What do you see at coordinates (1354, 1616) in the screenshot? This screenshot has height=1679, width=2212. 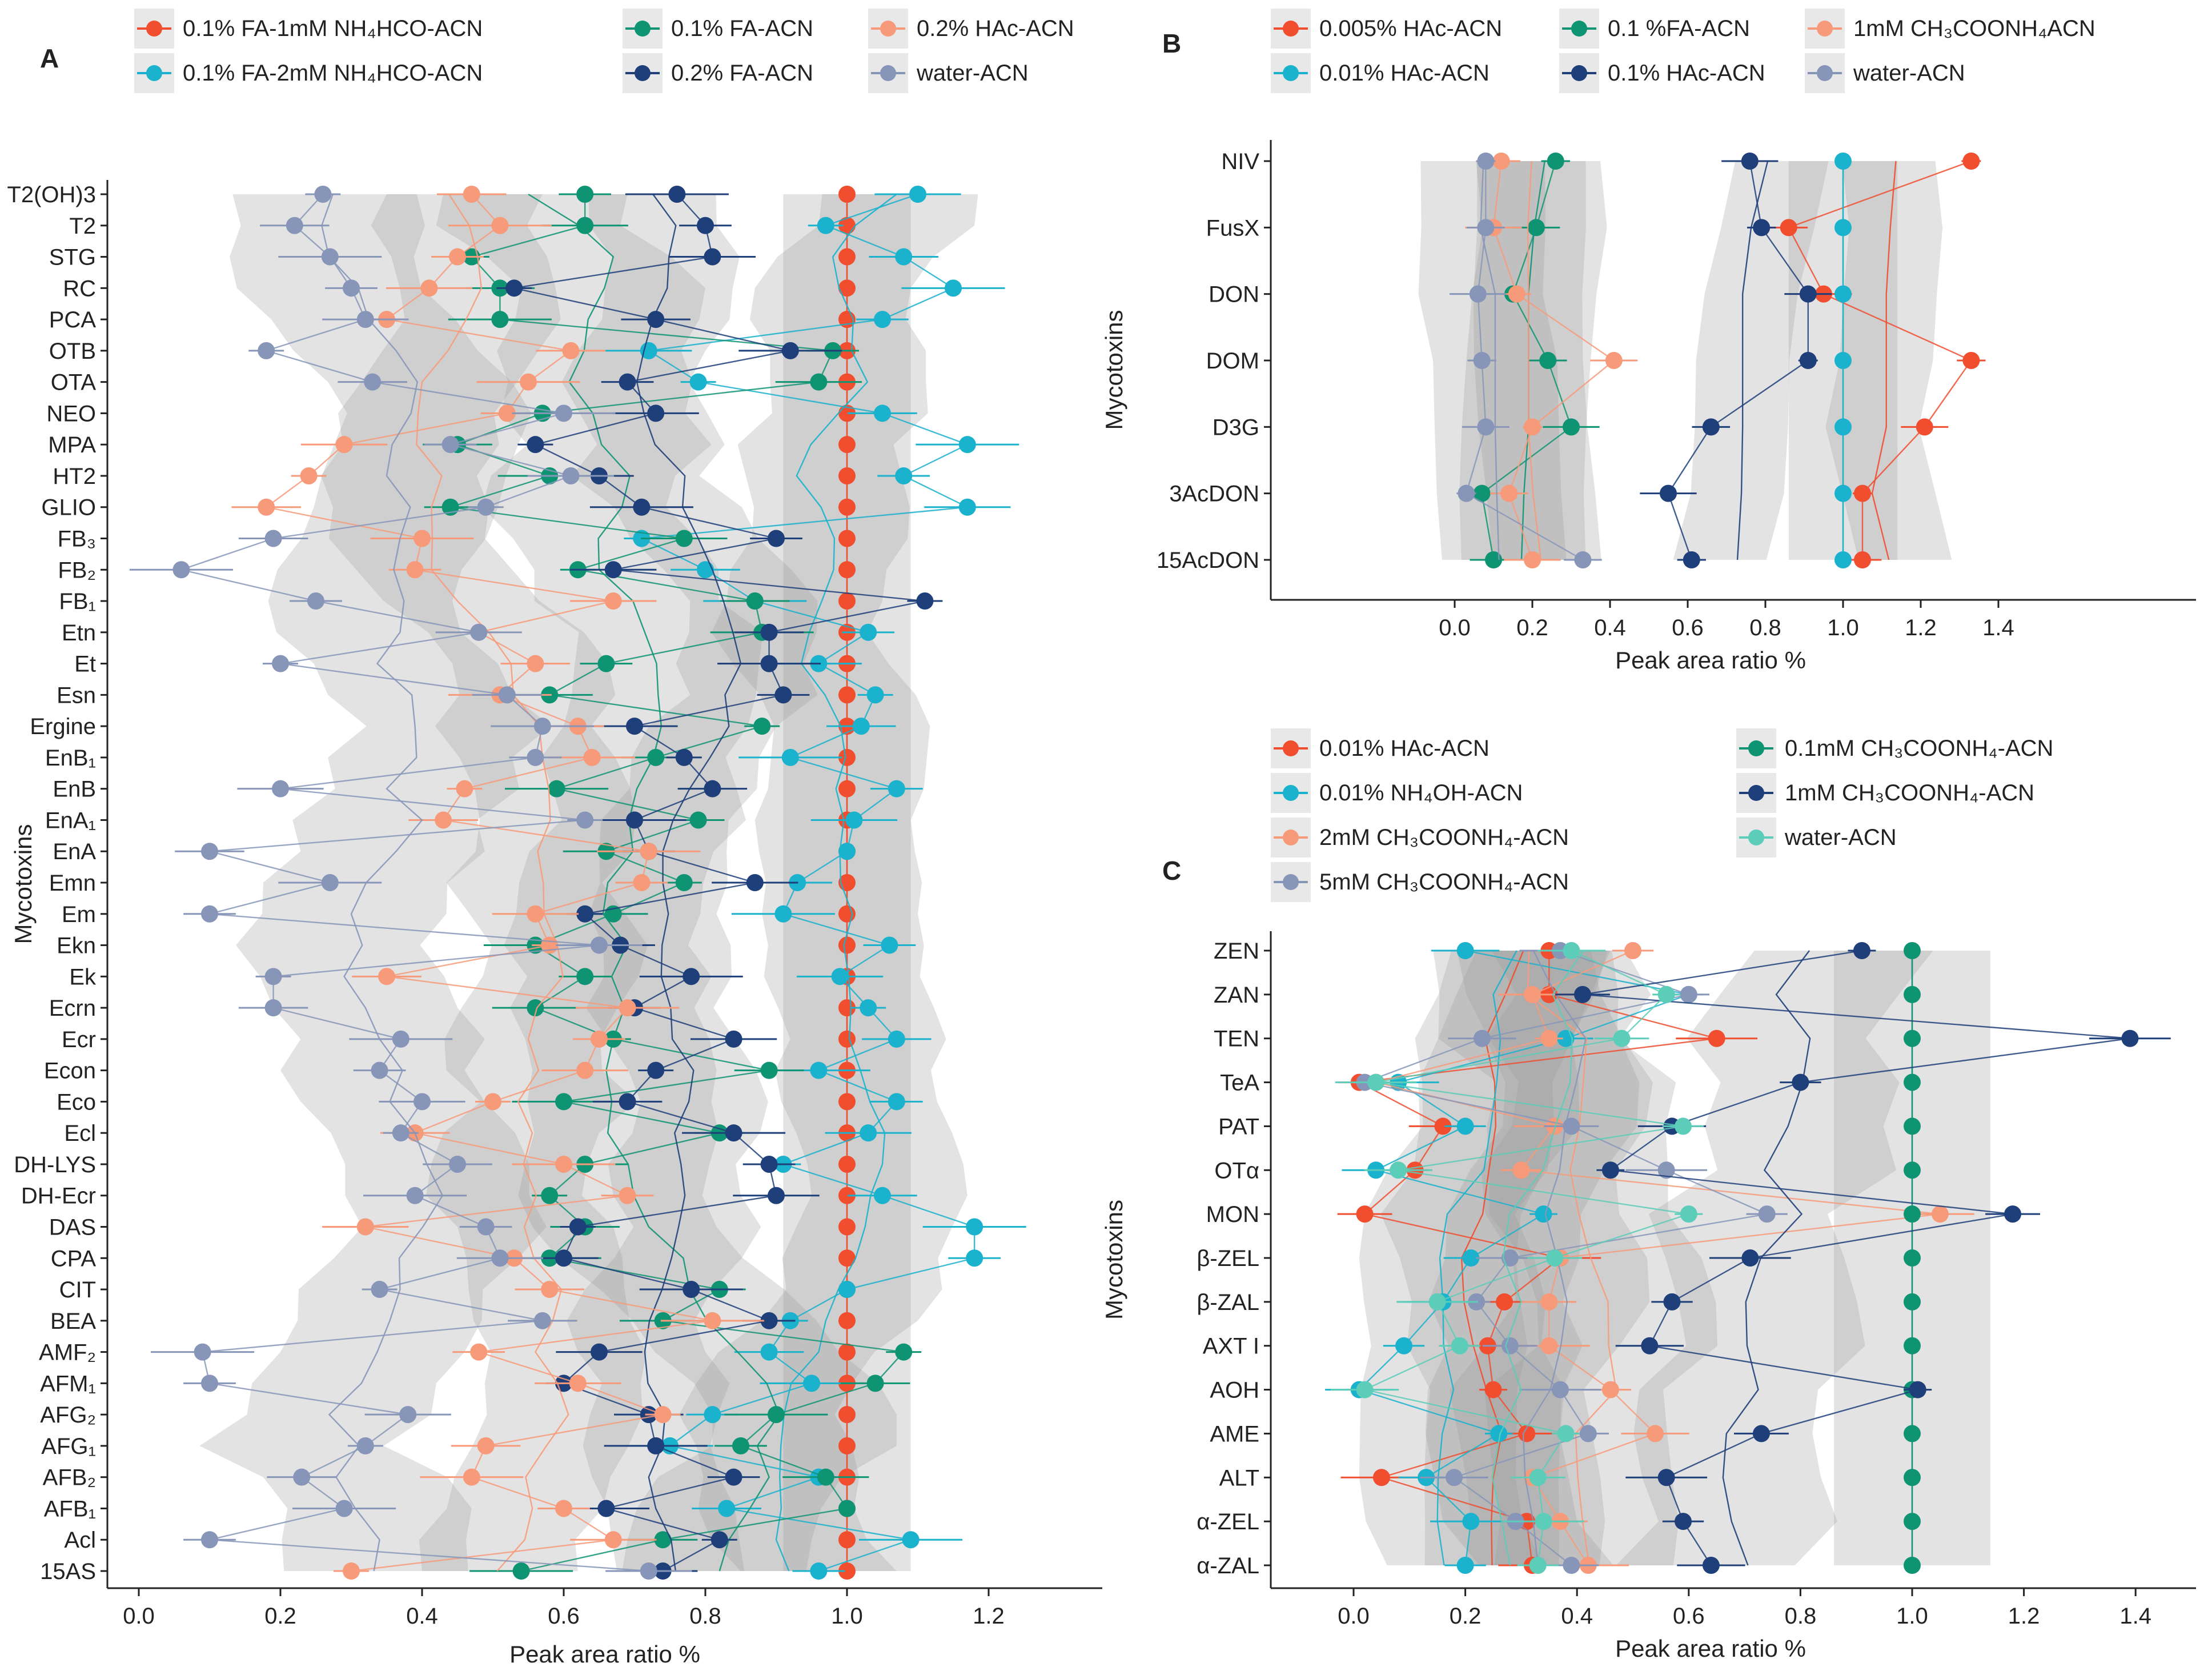 I see `x-tick-label: 0.0` at bounding box center [1354, 1616].